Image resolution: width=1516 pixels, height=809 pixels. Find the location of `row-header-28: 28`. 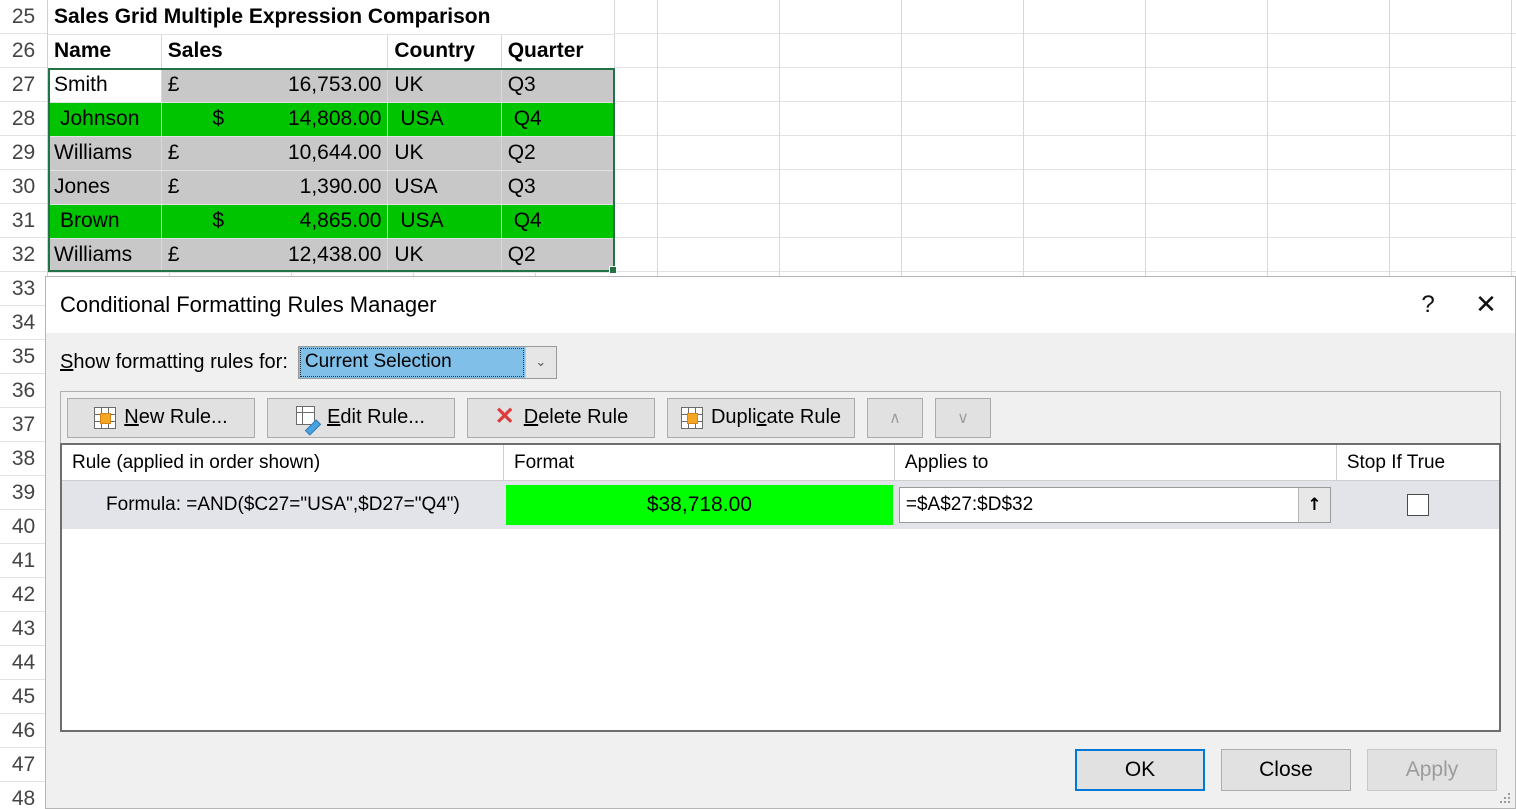

row-header-28: 28 is located at coordinates (23, 119).